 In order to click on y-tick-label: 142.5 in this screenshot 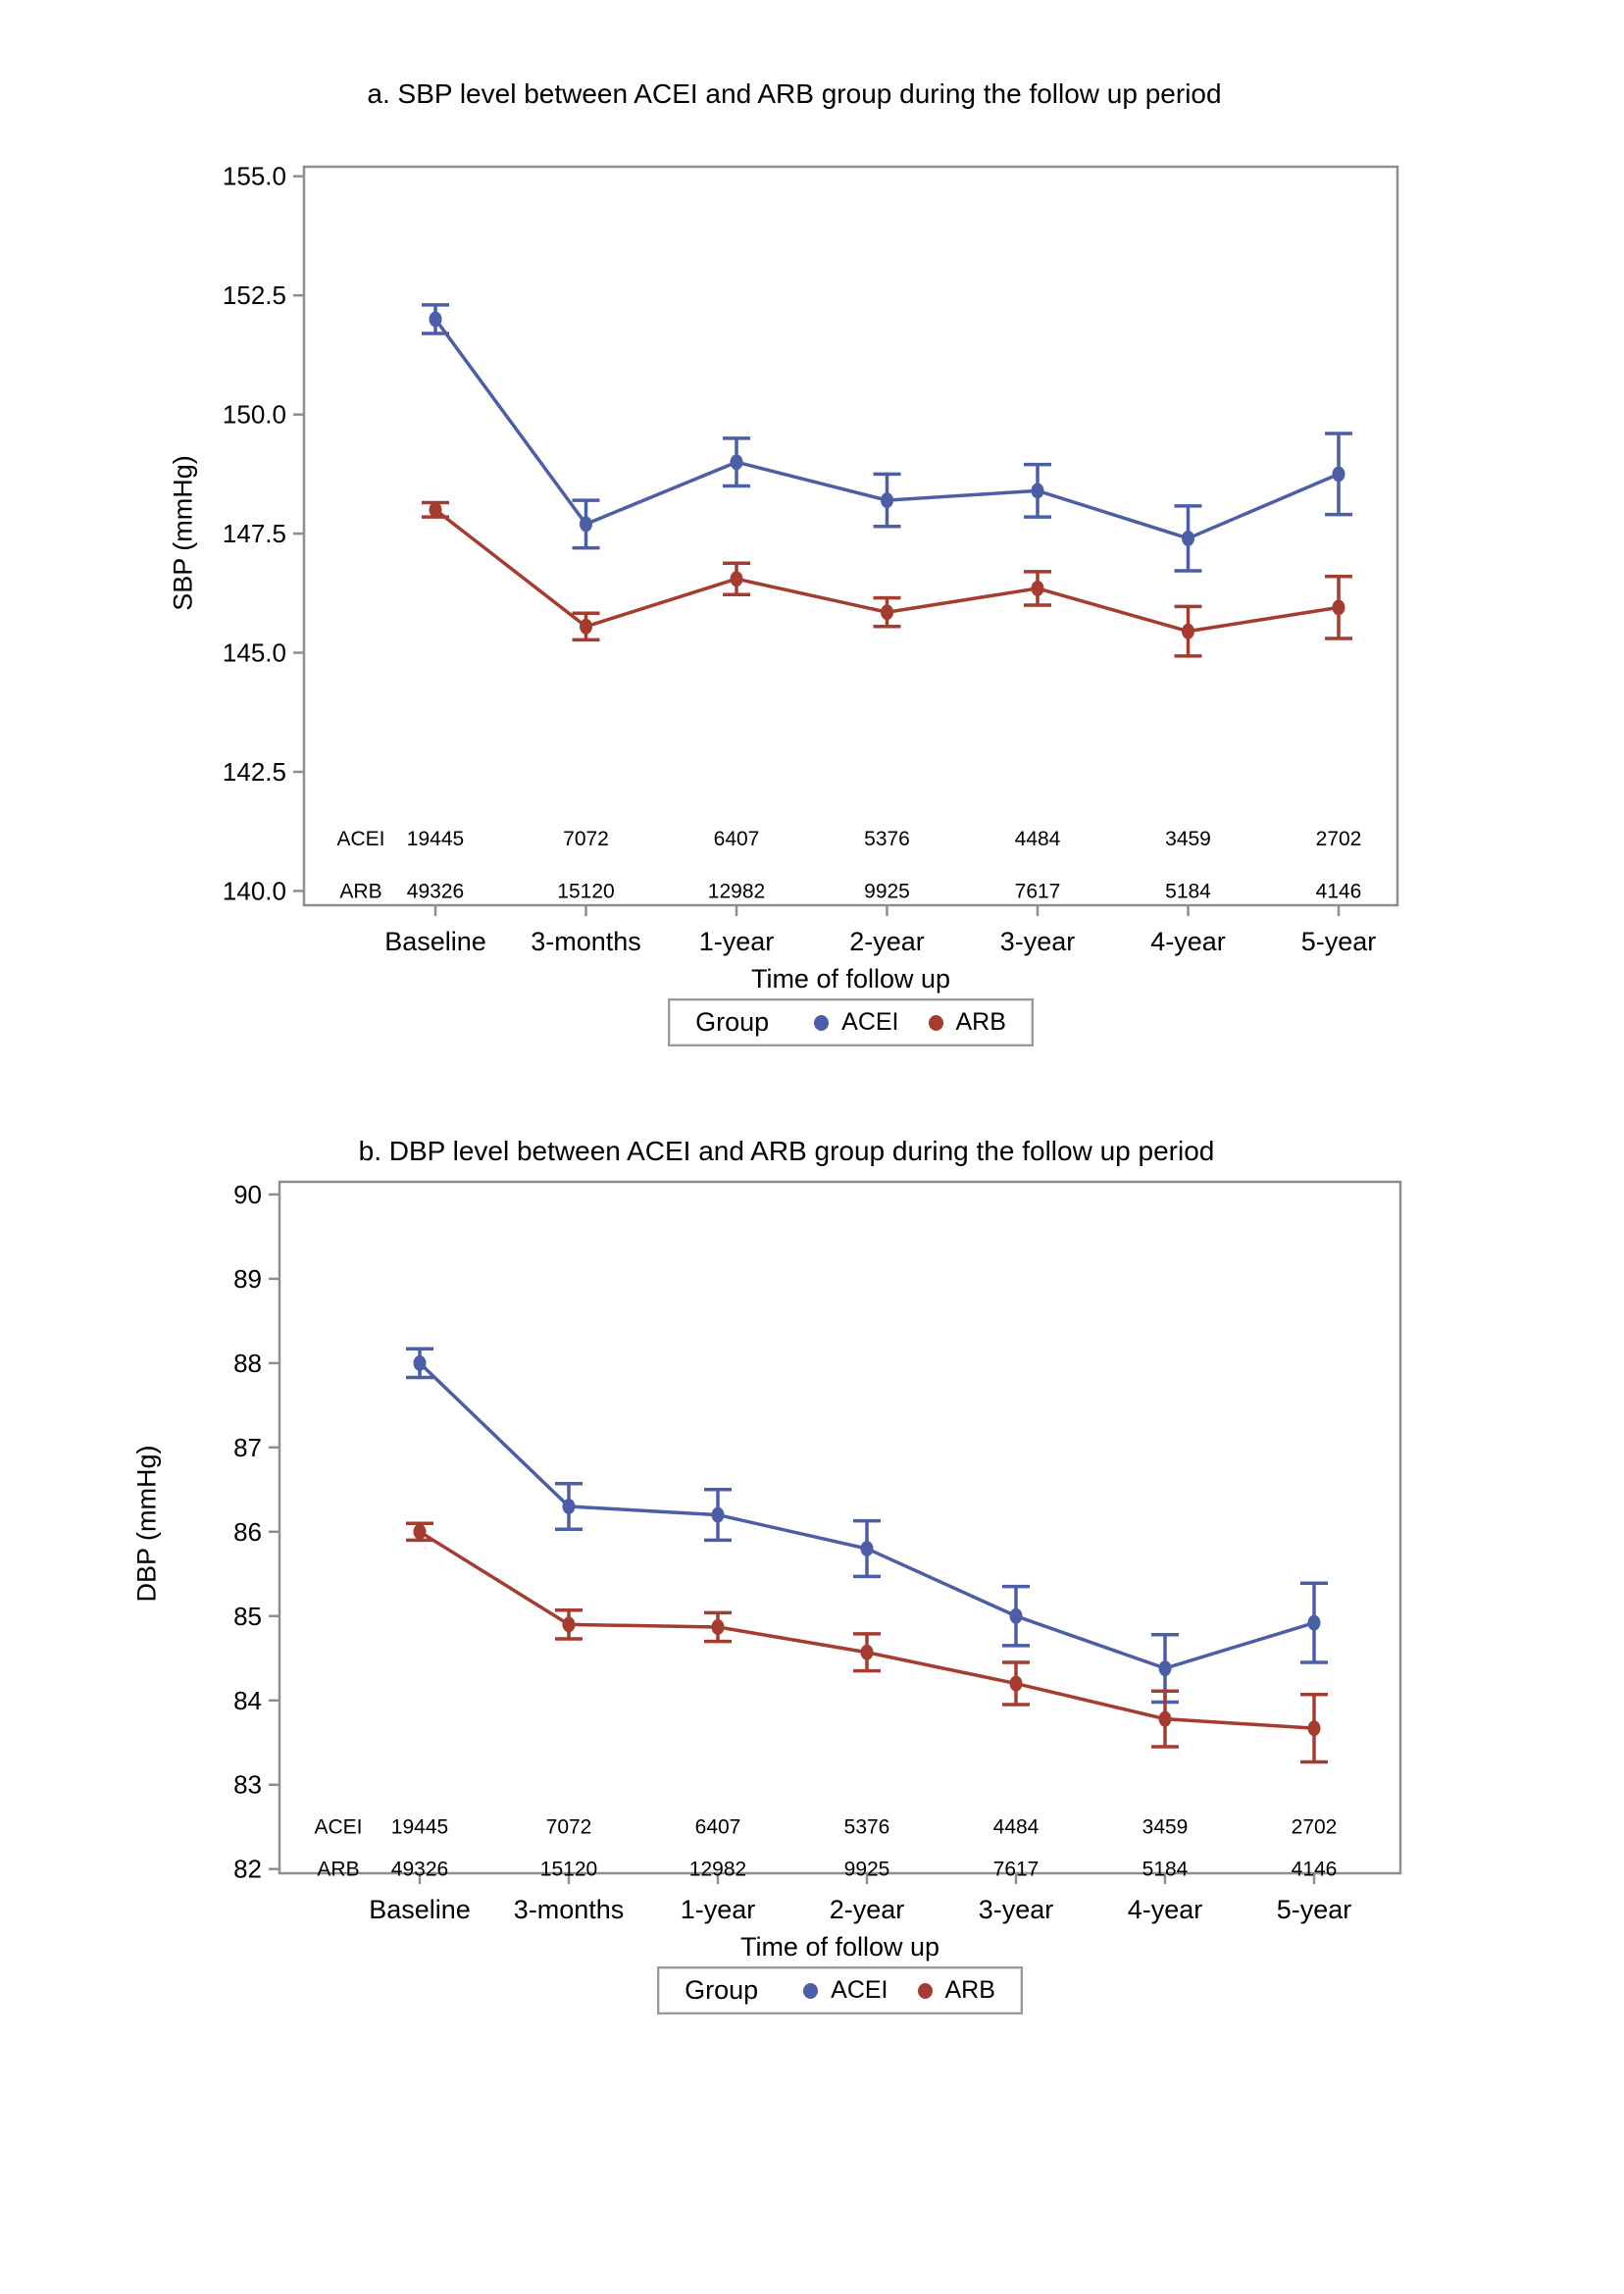, I will do `click(254, 772)`.